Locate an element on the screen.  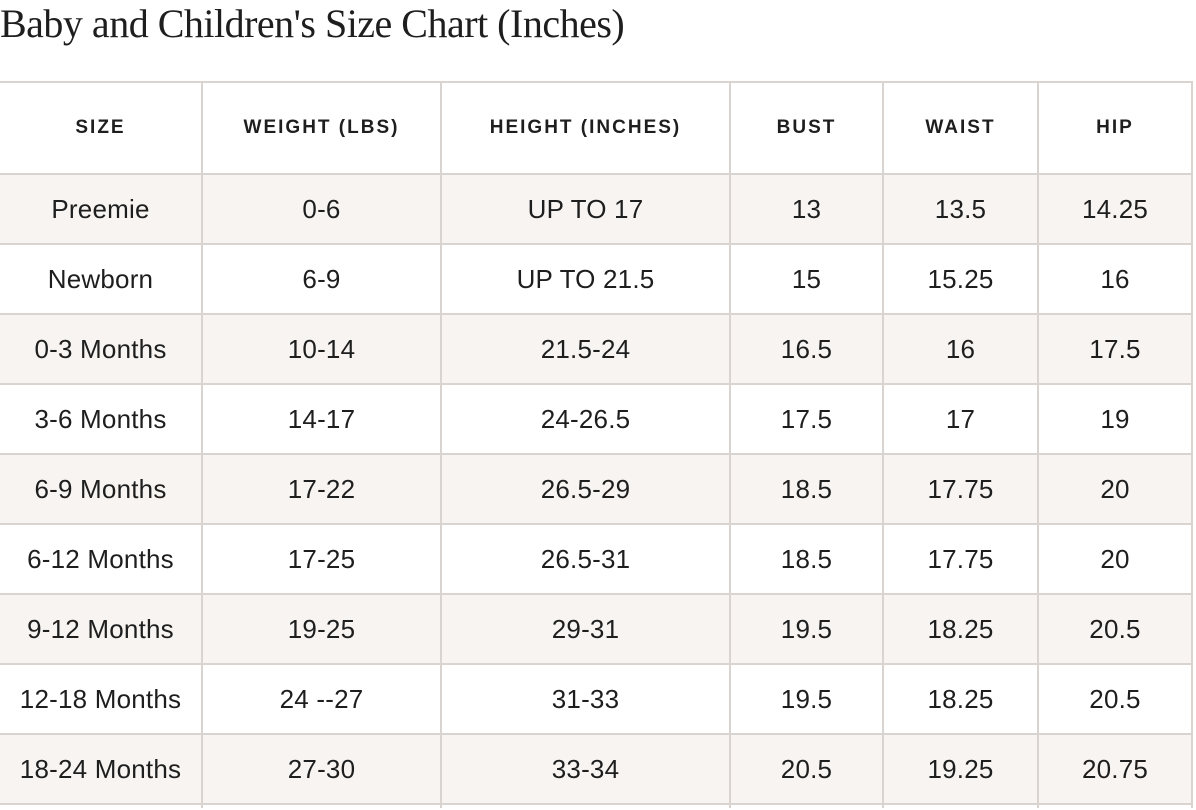
table-row: 3-6 Months 14-17 24-26.5 17.5 17 19 is located at coordinates (596, 418).